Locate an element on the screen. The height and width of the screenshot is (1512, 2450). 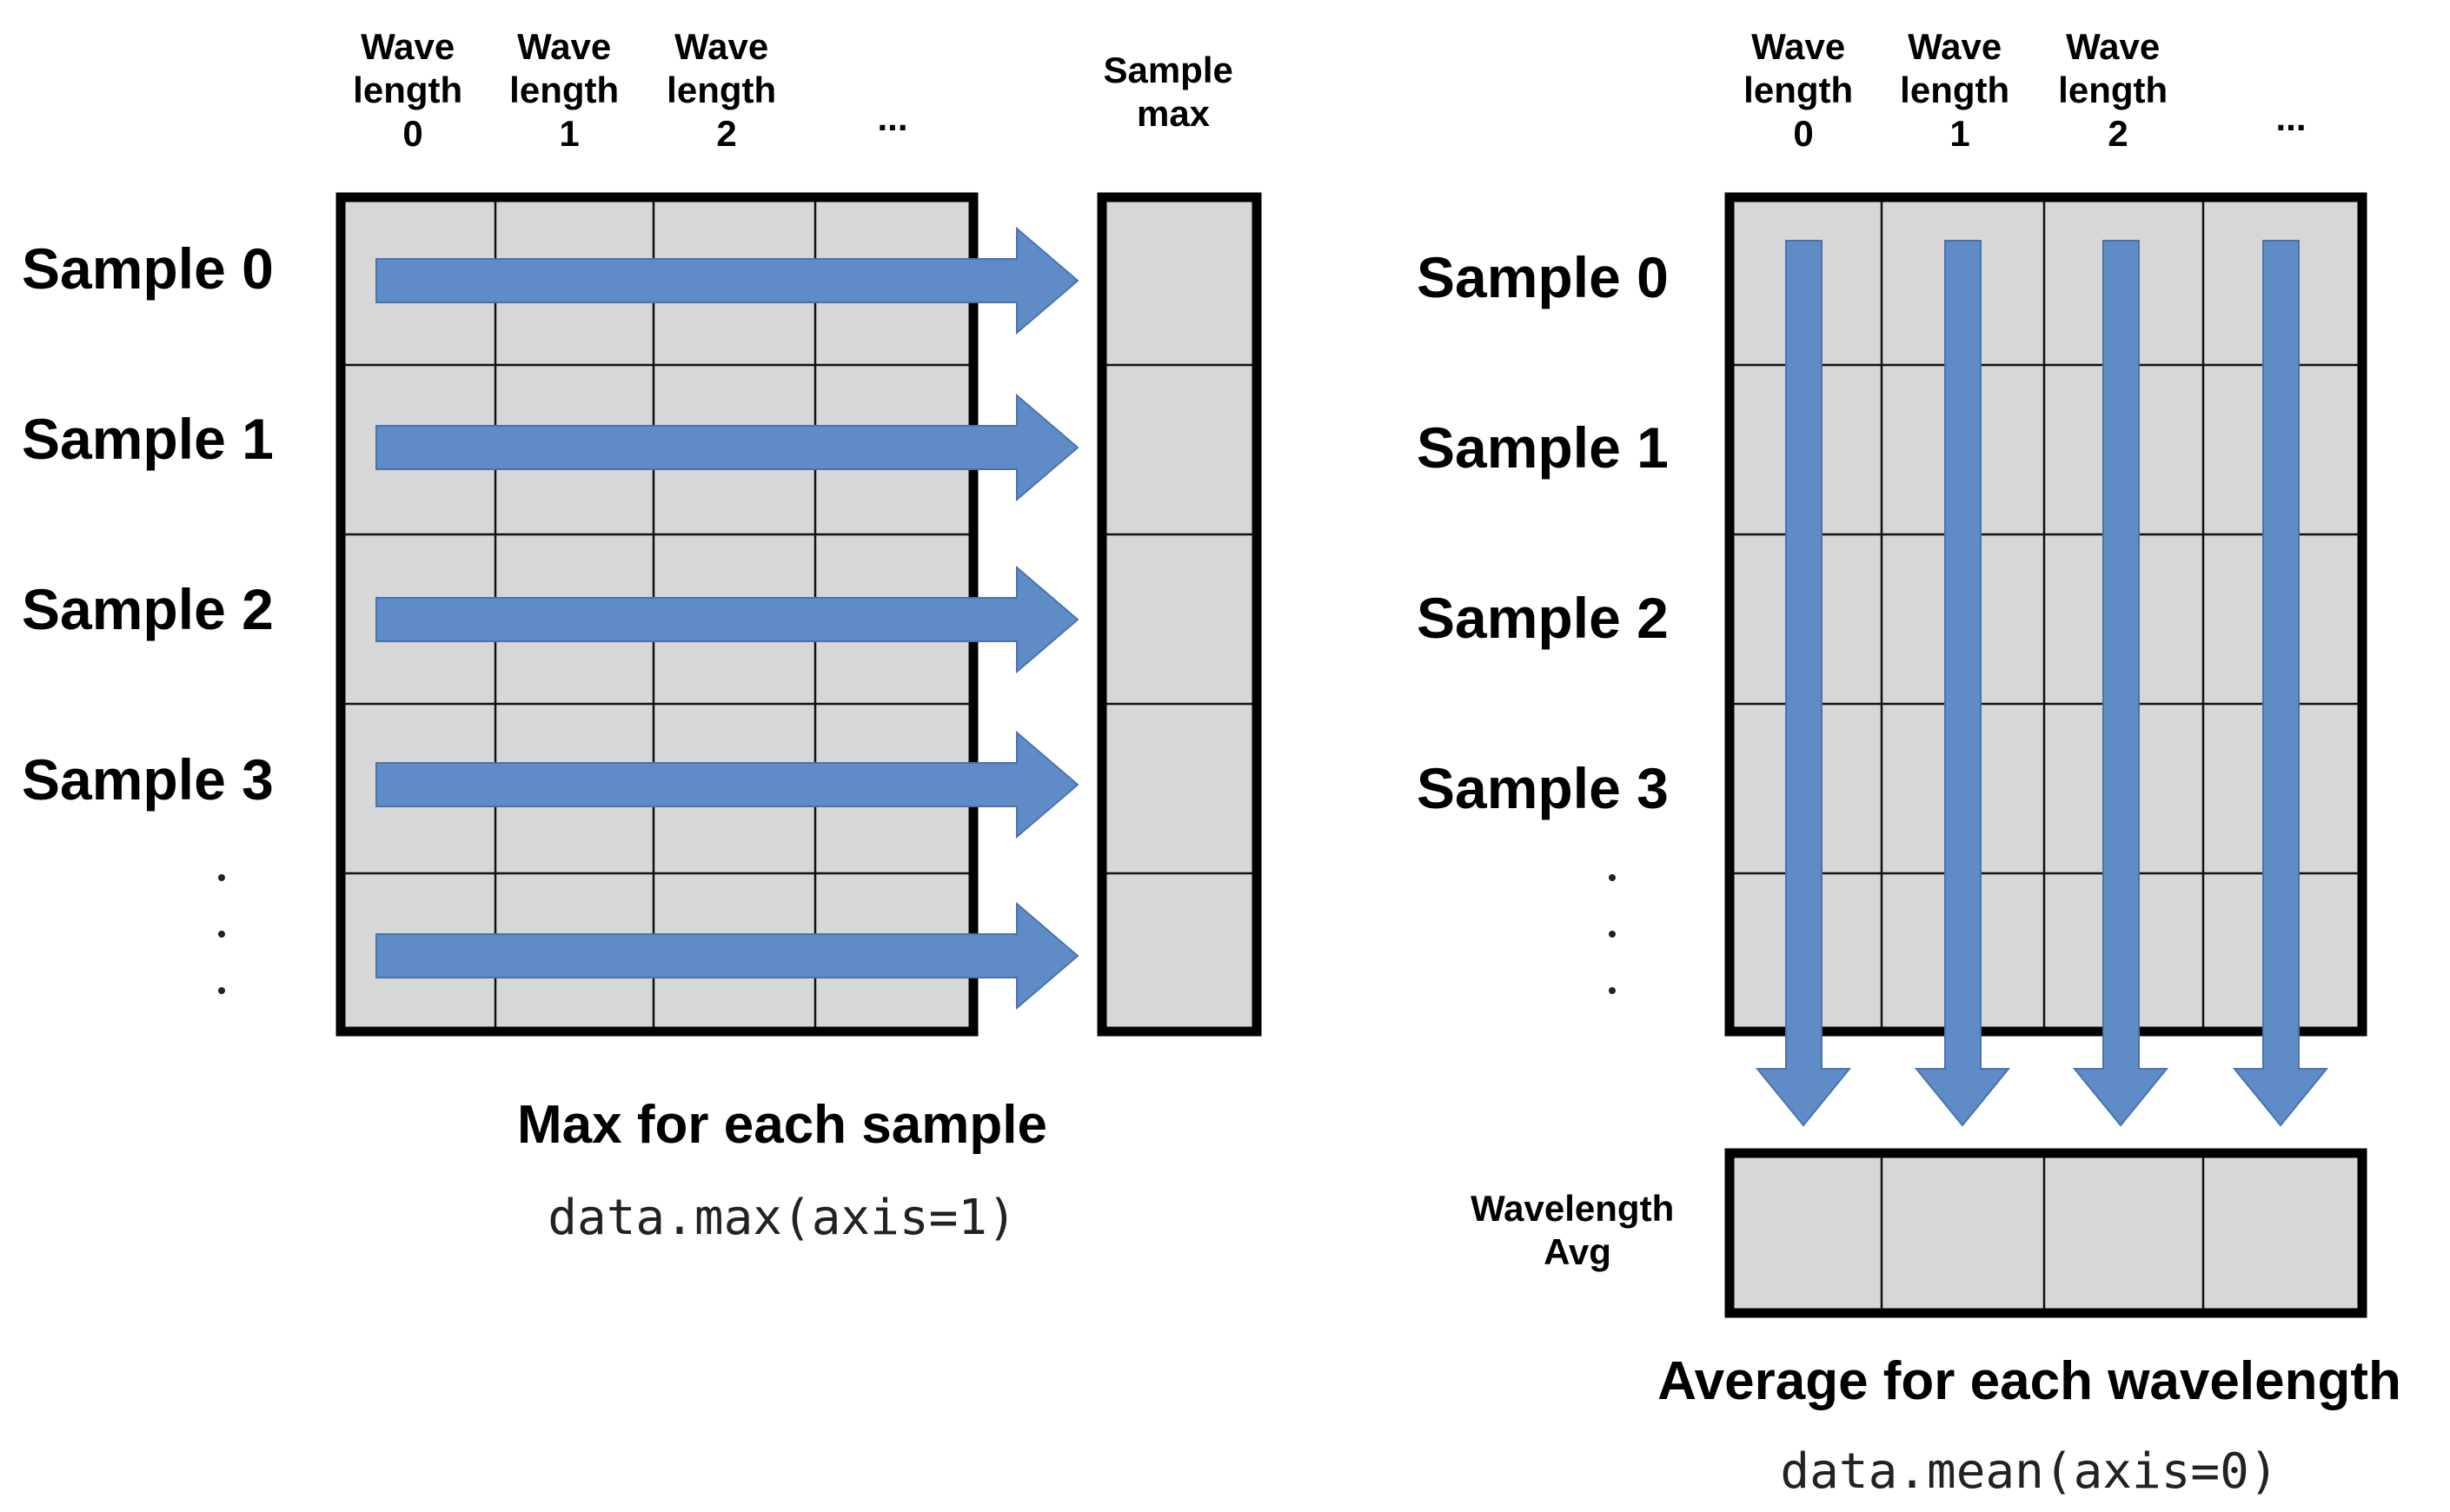
column-arrows is located at coordinates (2042, 683).